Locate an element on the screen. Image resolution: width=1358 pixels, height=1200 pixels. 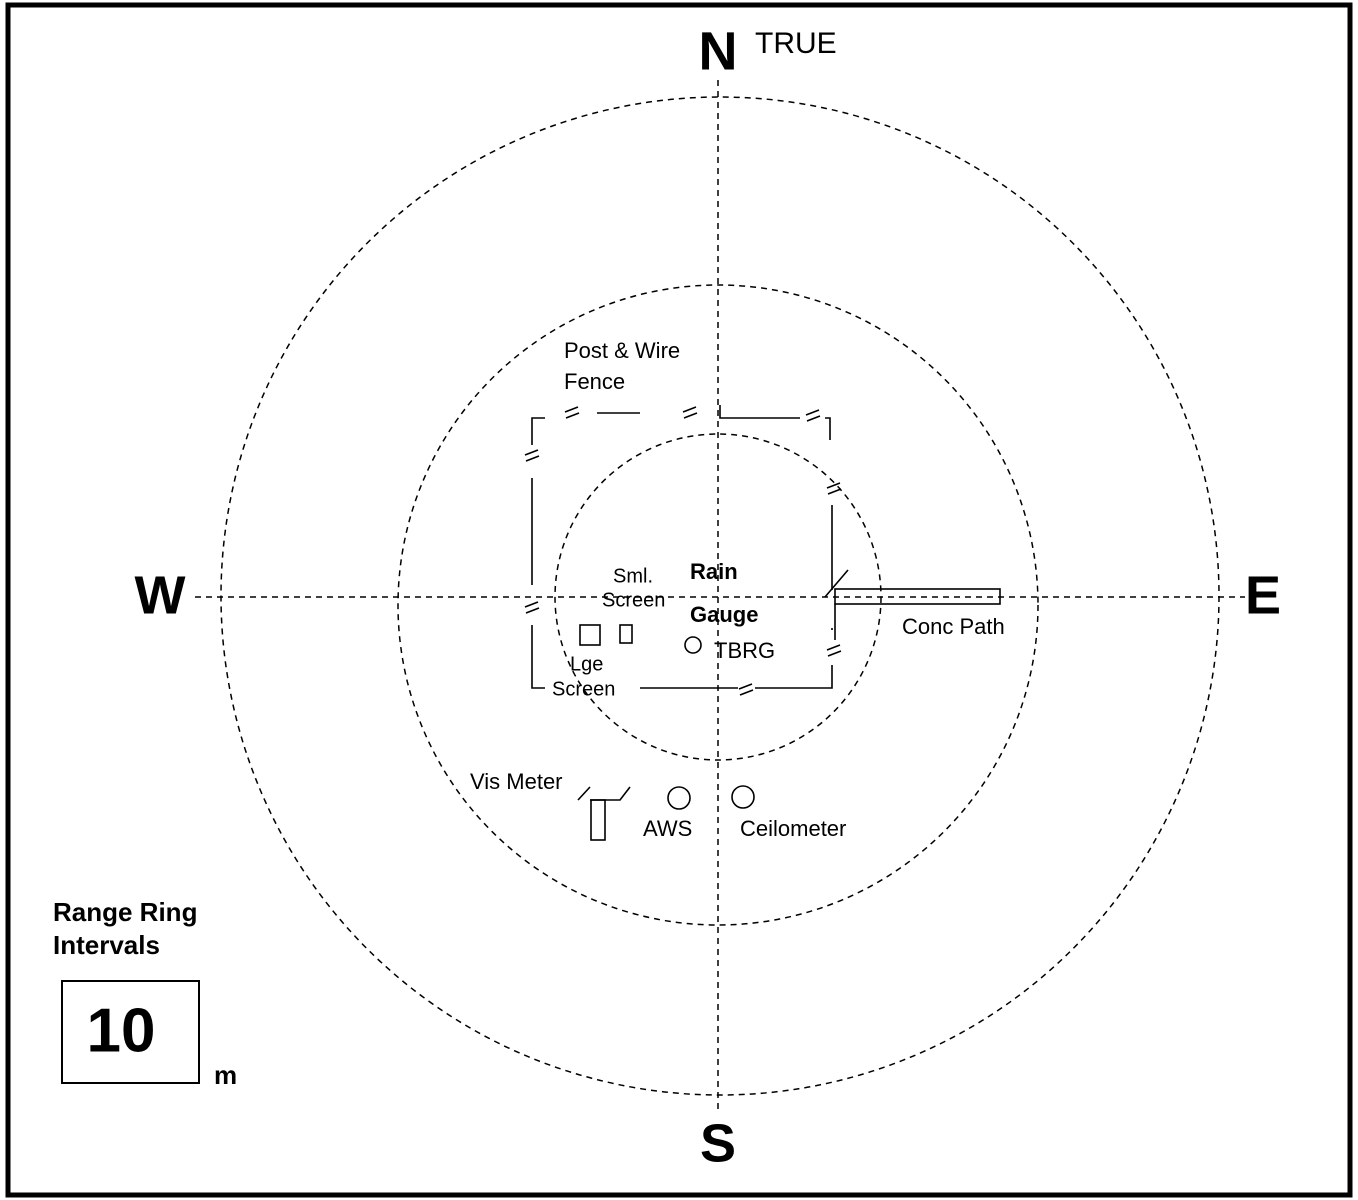
legend-title: Intervals is located at coordinates (106, 945).